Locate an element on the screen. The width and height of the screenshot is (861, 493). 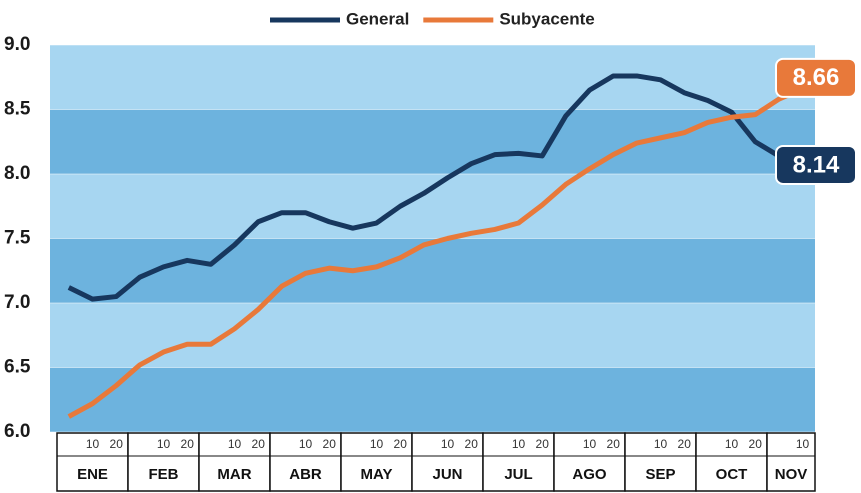
month-label: NOV is located at coordinates (791, 474).